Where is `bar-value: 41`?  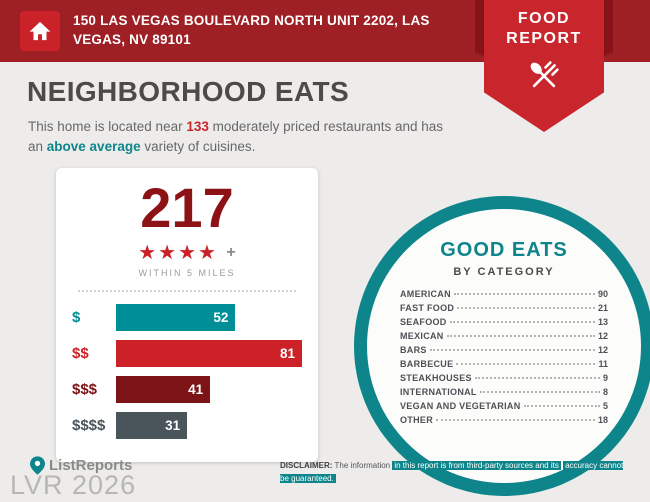
bar-value: 41 is located at coordinates (196, 389).